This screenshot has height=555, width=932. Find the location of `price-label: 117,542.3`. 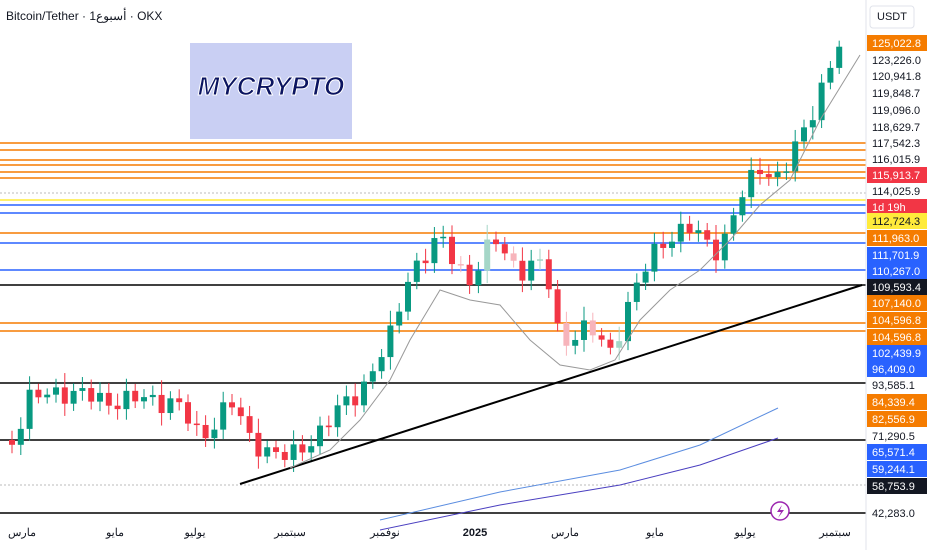

price-label: 117,542.3 is located at coordinates (896, 144).